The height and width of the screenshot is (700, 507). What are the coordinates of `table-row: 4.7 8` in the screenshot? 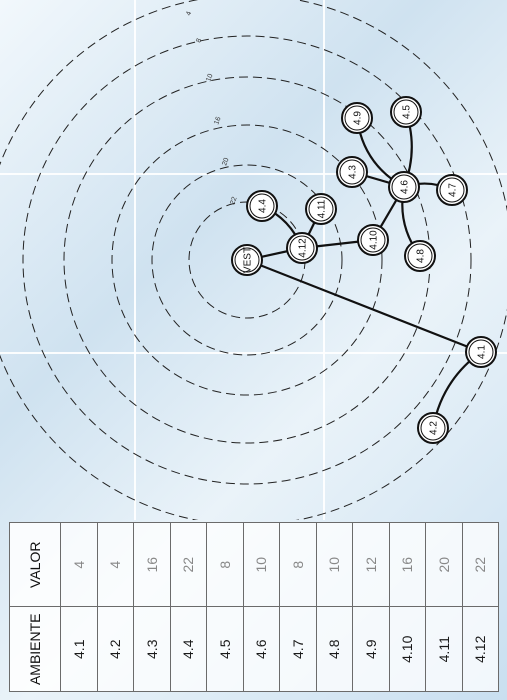 It's located at (297, 607).